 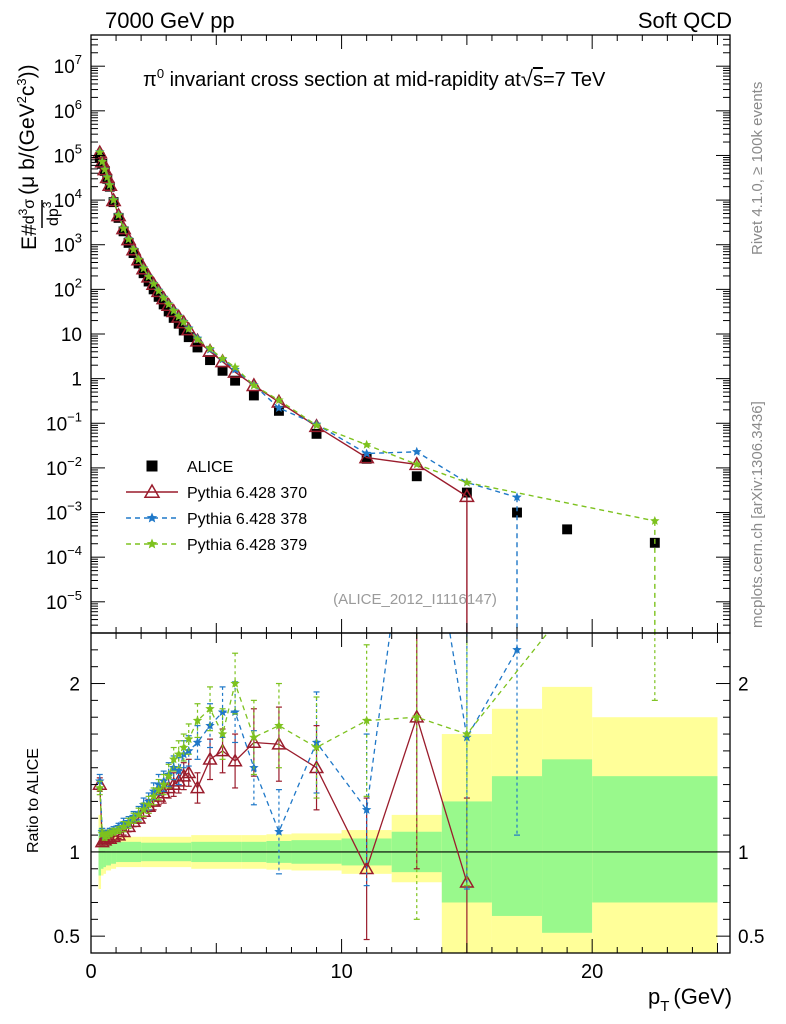 I want to click on main-y-tick-label--3: 10⁻³, so click(x=64, y=512).